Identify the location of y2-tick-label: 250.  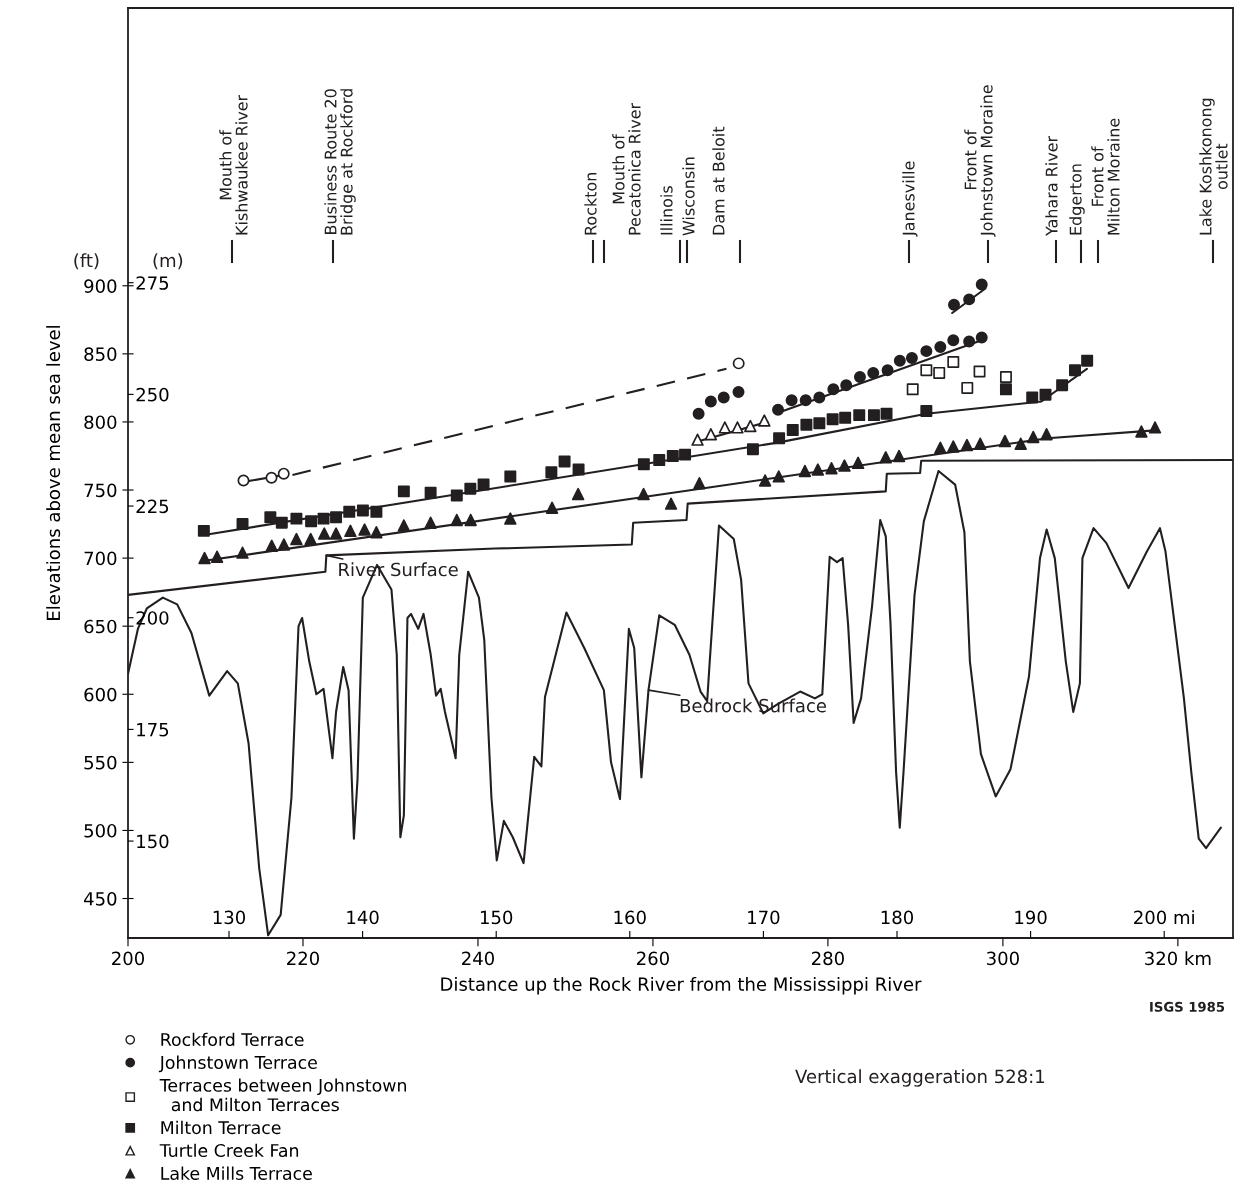
(152, 394).